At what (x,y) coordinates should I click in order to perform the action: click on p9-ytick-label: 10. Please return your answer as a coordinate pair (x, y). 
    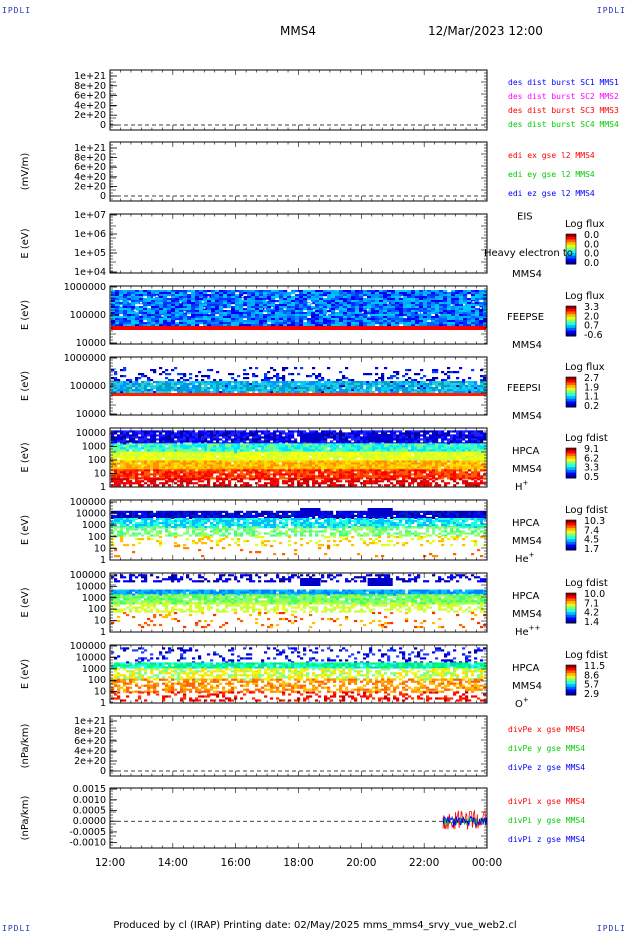
    Looking at the image, I should click on (100, 692).